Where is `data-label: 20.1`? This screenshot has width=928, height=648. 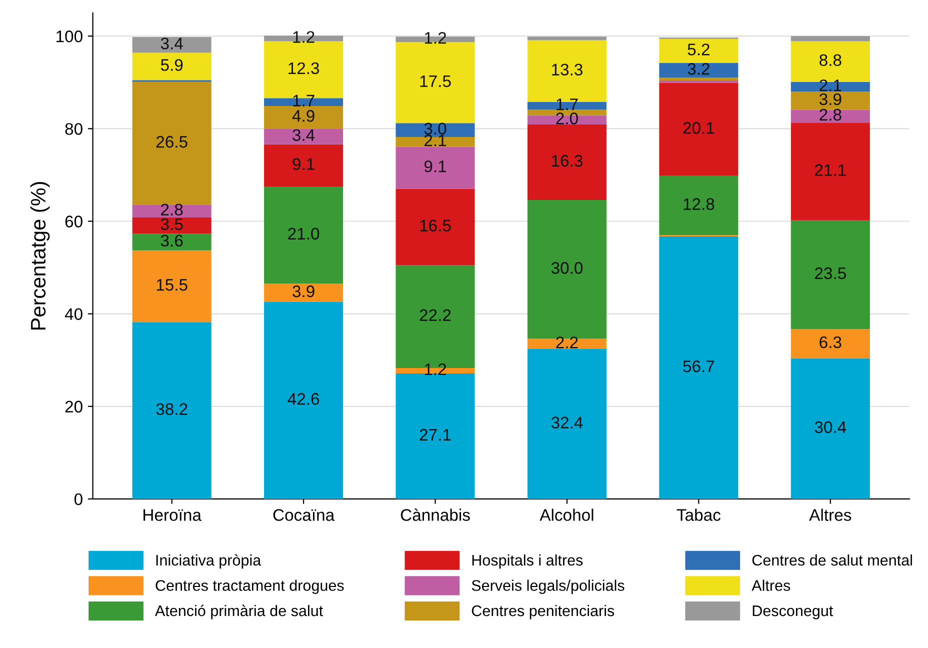
data-label: 20.1 is located at coordinates (698, 128).